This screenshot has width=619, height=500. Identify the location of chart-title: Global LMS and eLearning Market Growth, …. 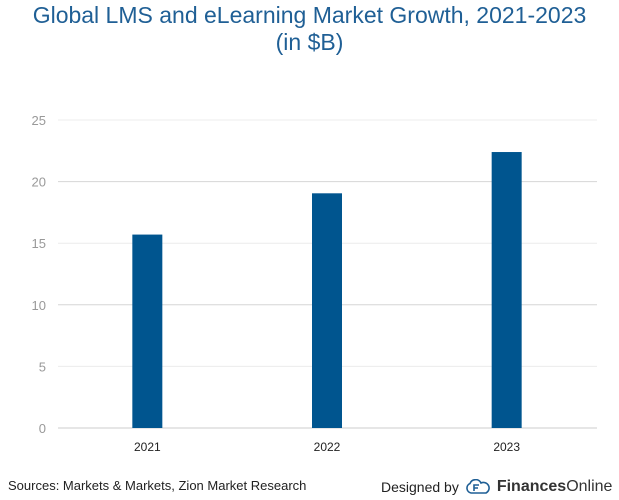
(309, 29).